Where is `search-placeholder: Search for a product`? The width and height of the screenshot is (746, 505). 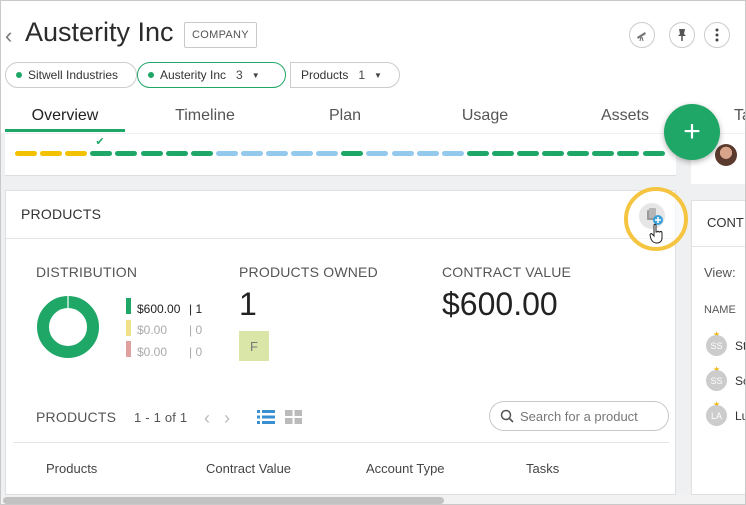
search-placeholder: Search for a product is located at coordinates (579, 416).